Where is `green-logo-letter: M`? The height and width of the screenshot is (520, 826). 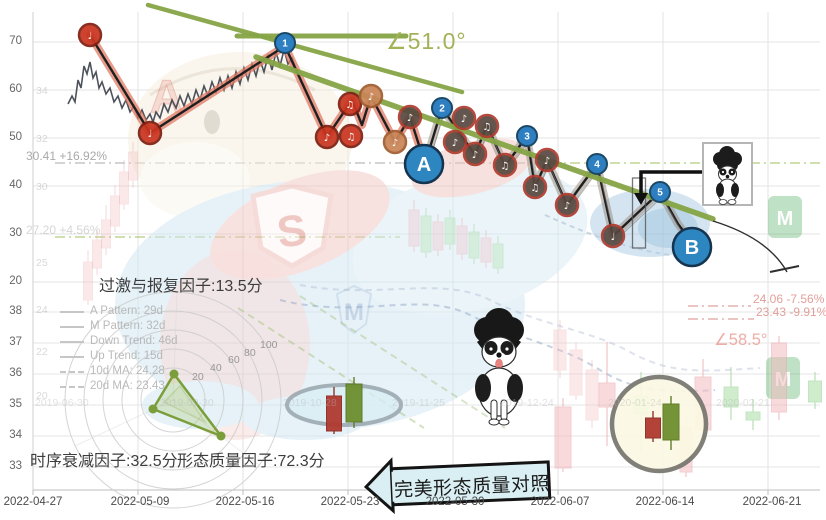 green-logo-letter: M is located at coordinates (785, 219).